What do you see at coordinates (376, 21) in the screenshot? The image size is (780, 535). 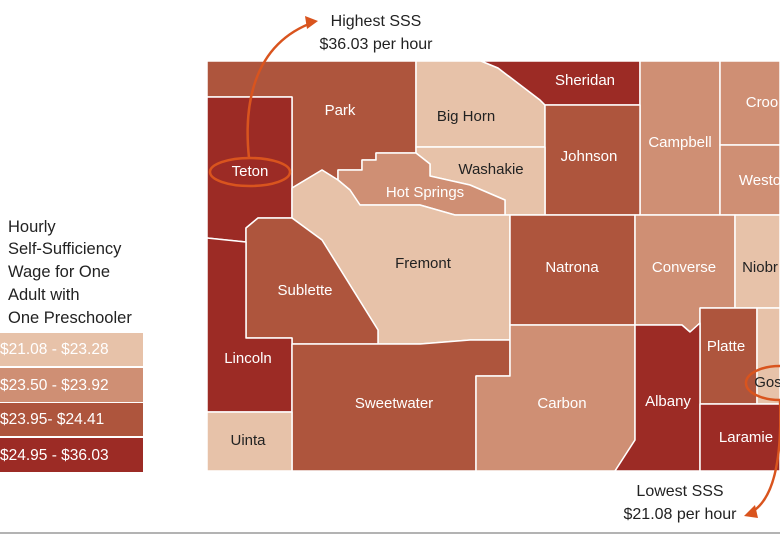 I see `highest-label: Highest SSS` at bounding box center [376, 21].